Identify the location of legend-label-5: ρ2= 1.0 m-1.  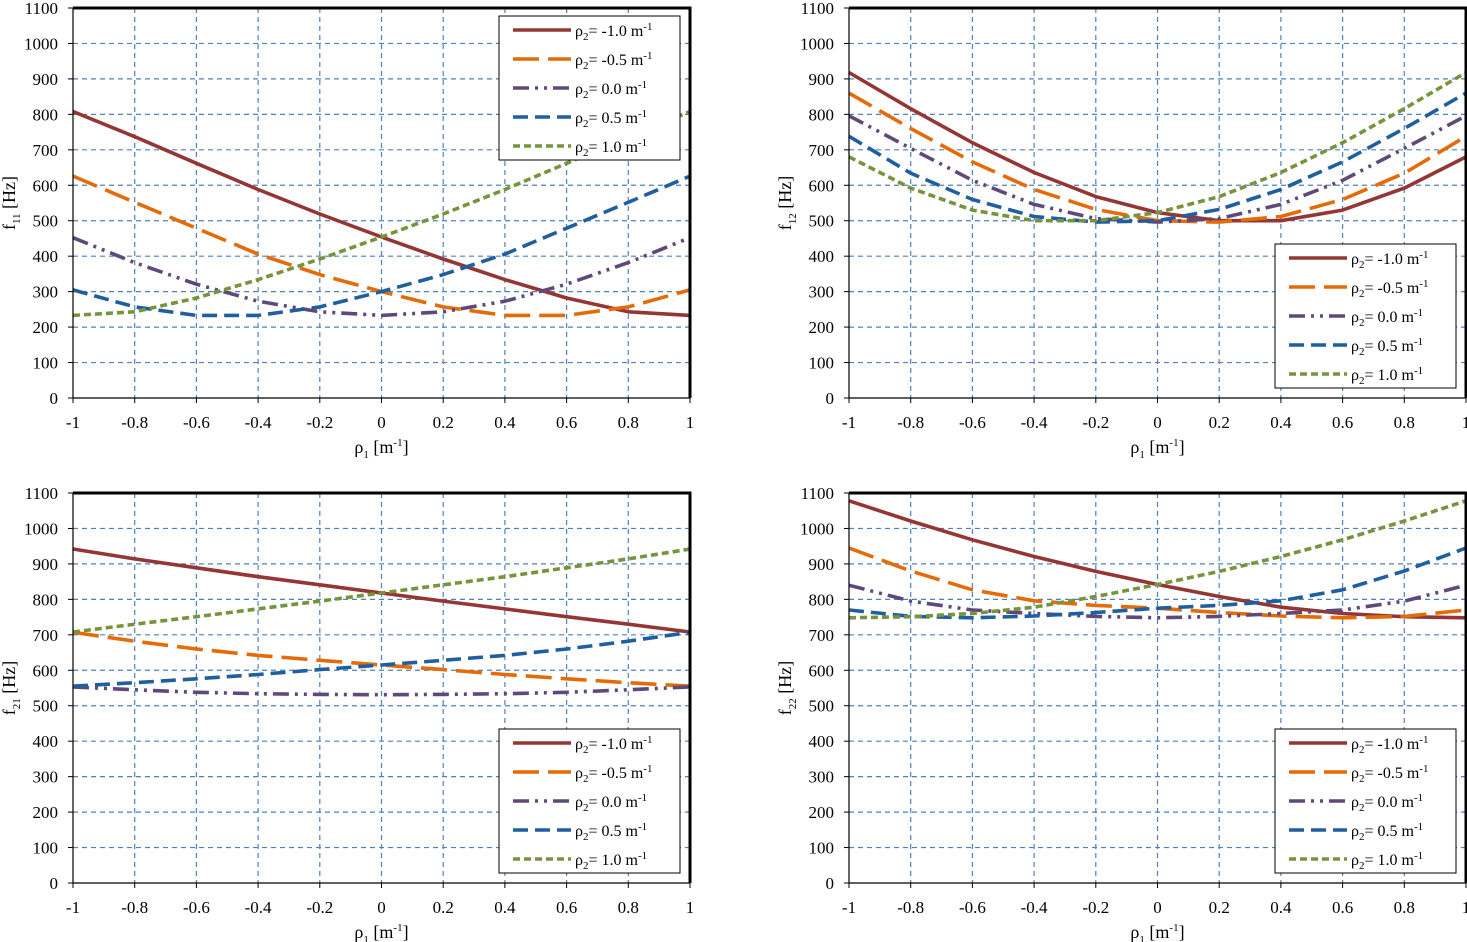
(1387, 861).